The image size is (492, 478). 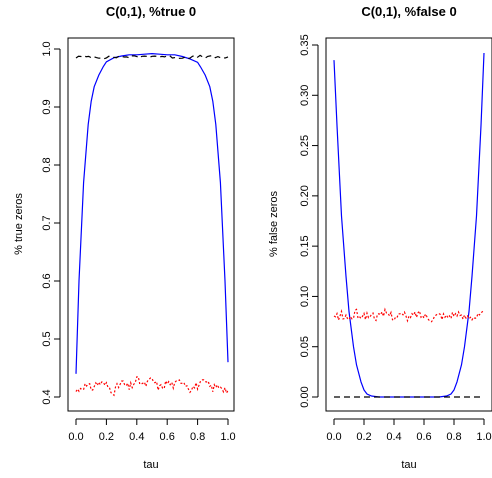 I want to click on y-tick-label: 0.8, so click(x=47, y=164).